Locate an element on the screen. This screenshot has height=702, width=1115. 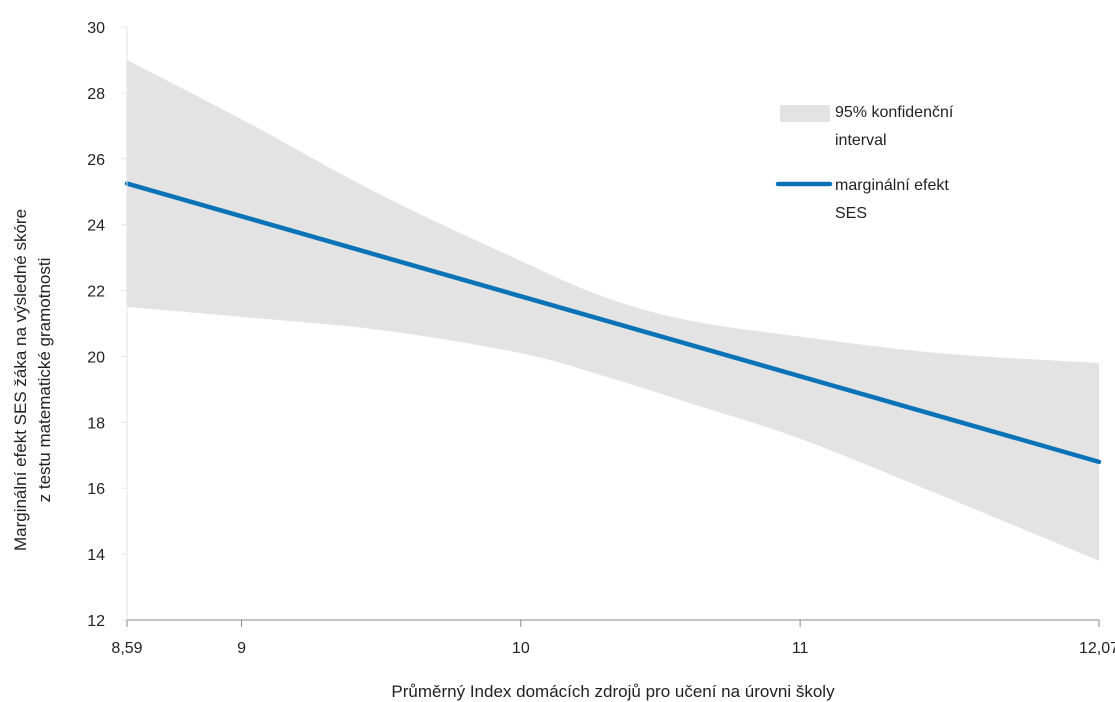
legend-label-line: marginální efekt is located at coordinates (892, 185).